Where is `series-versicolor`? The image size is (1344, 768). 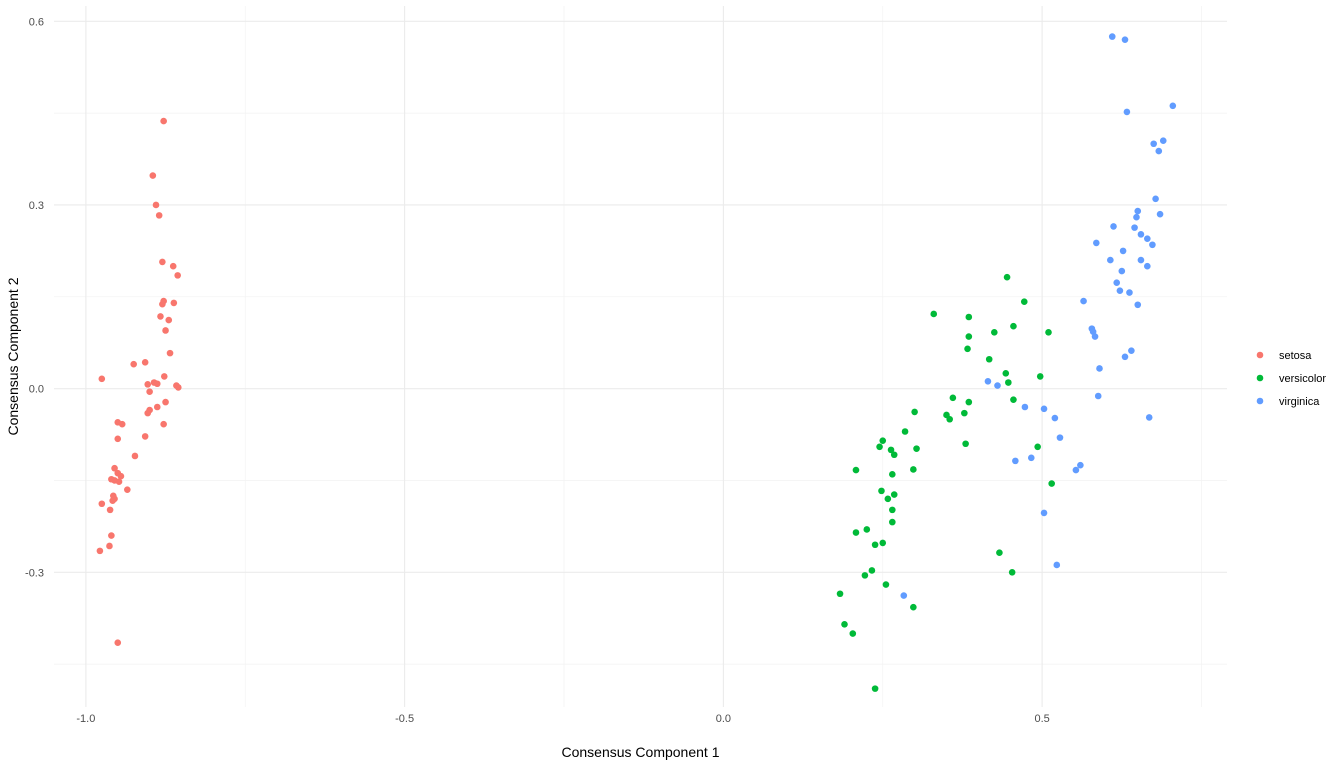 series-versicolor is located at coordinates (945, 482).